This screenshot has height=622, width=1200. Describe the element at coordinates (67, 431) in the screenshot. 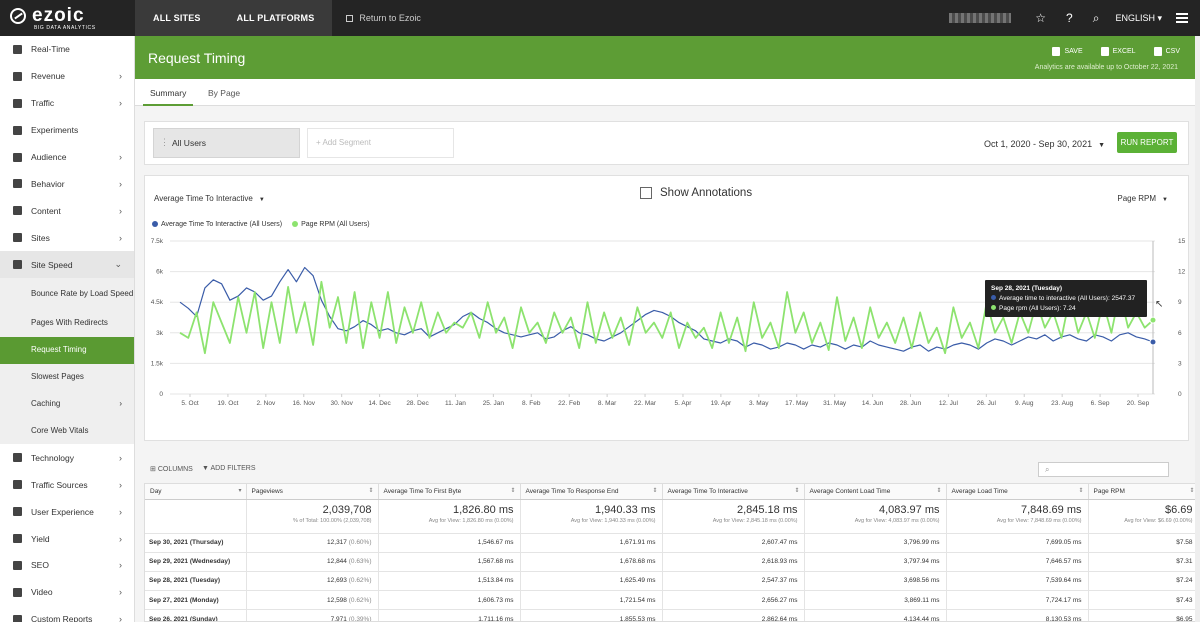

I see `sidebar-subitem-core-web-vitals: Core Web Vitals` at that location.